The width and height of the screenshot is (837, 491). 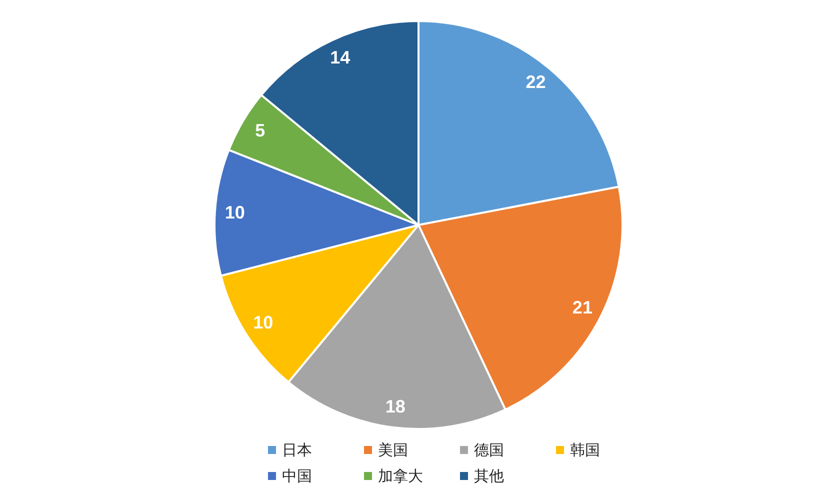 What do you see at coordinates (400, 476) in the screenshot?
I see `legend-label: 加拿大` at bounding box center [400, 476].